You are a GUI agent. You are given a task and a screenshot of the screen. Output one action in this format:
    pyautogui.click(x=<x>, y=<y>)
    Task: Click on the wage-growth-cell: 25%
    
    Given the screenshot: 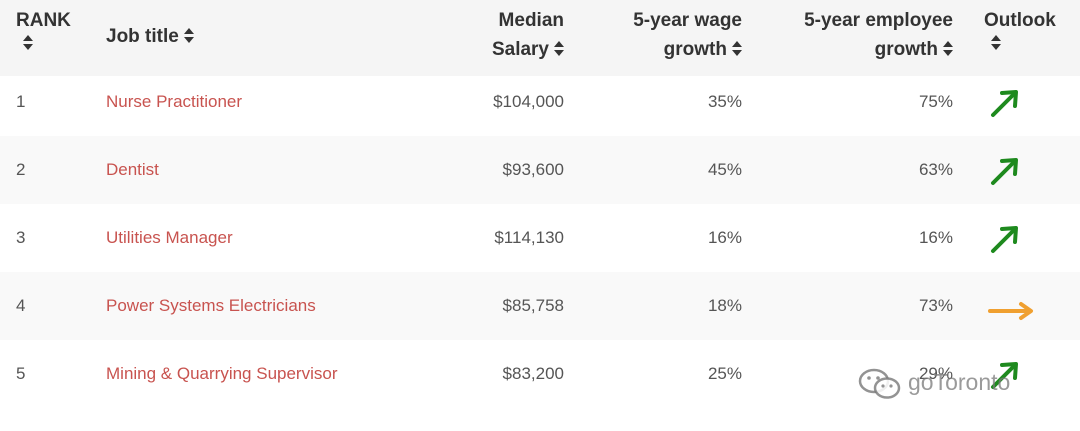 What is the action you would take?
    pyautogui.click(x=724, y=373)
    